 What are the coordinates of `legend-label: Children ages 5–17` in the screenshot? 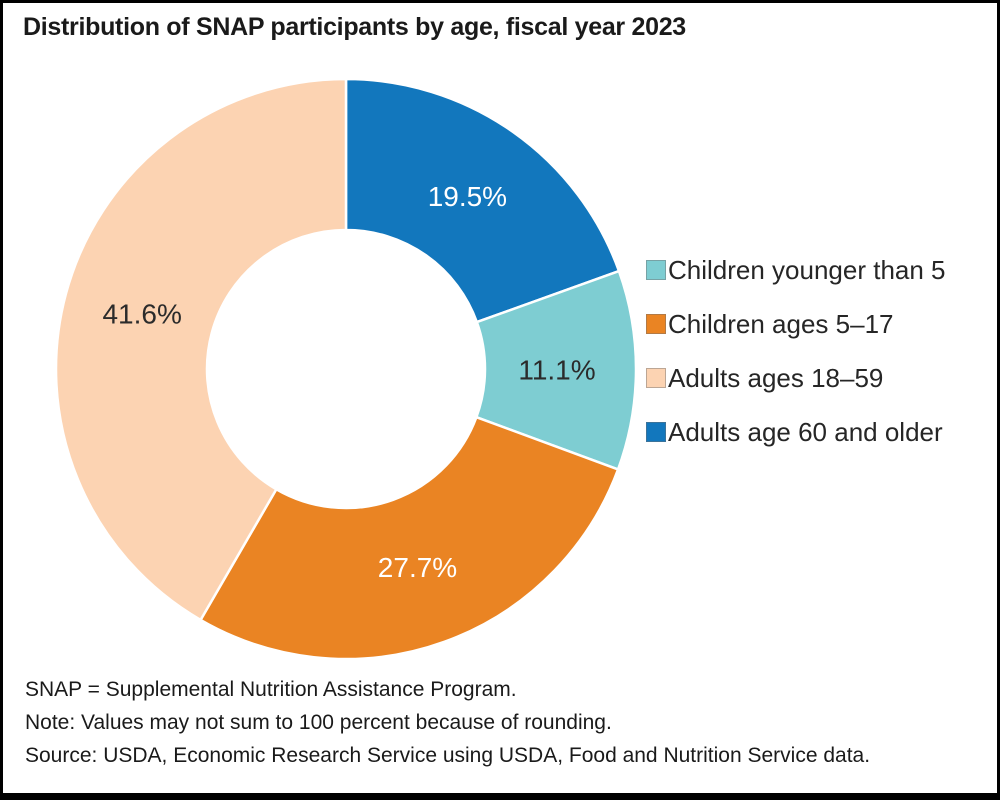 It's located at (781, 323).